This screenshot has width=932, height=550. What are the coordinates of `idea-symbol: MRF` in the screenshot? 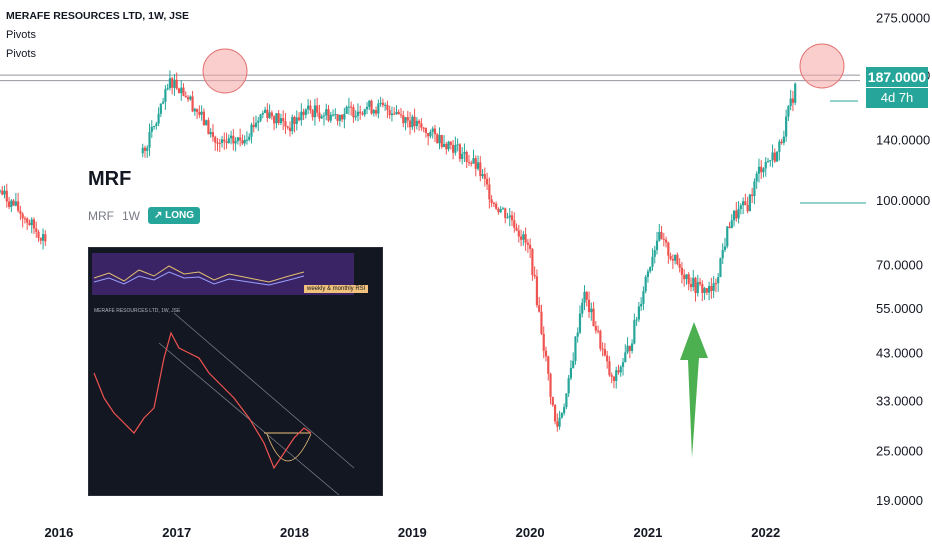 It's located at (110, 179).